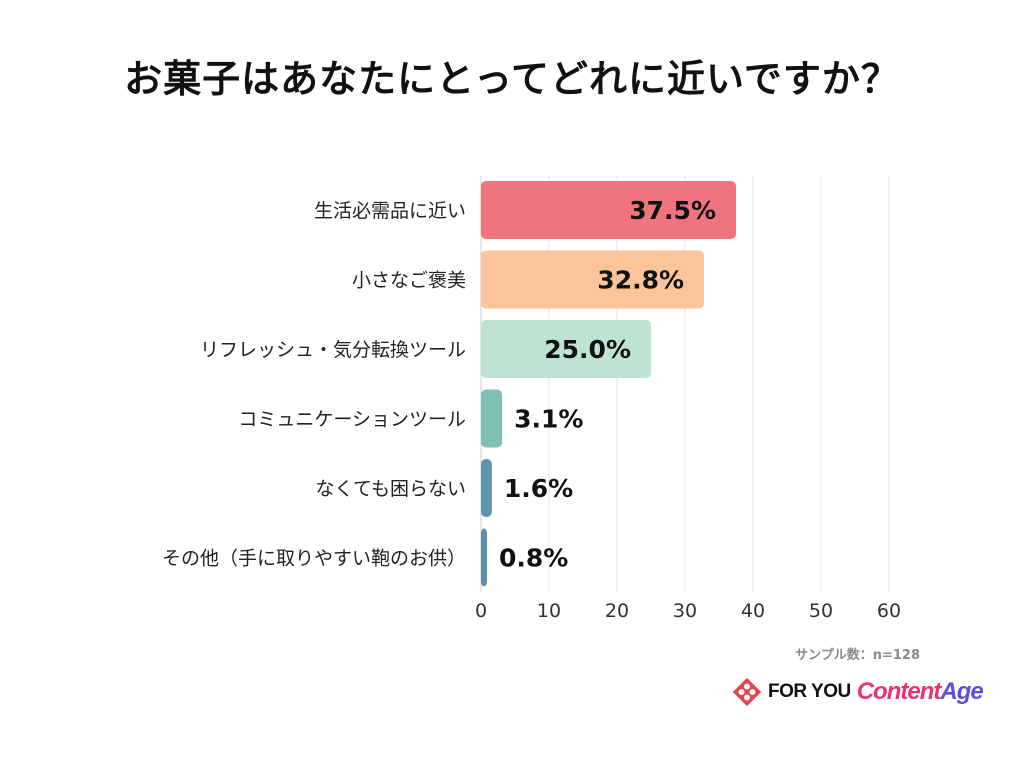  I want to click on brand-logos: FOR YOU Content Age, so click(858, 692).